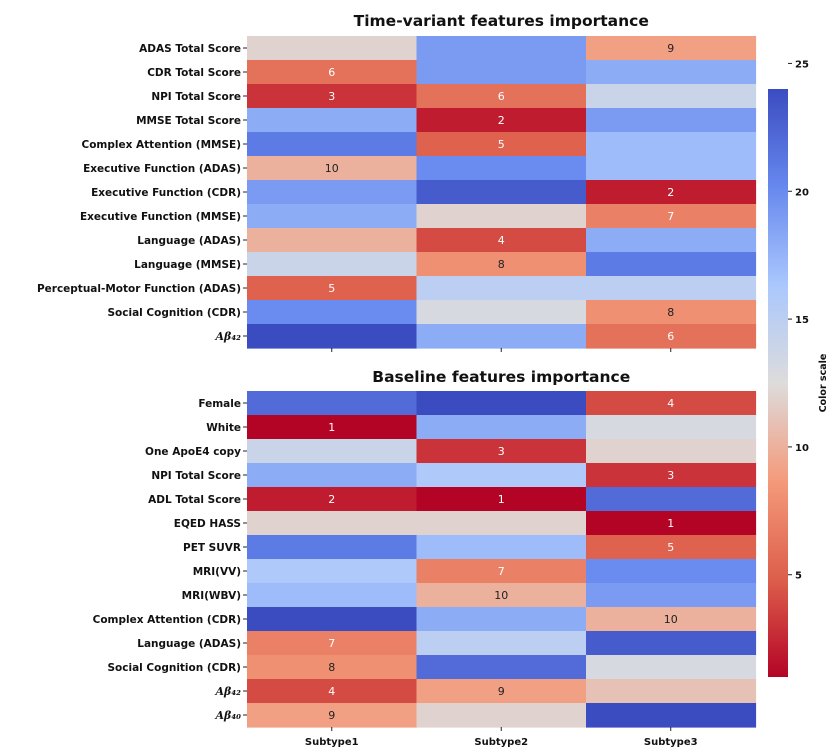  I want to click on row-label-a: Aβ₄₂, so click(228, 691).